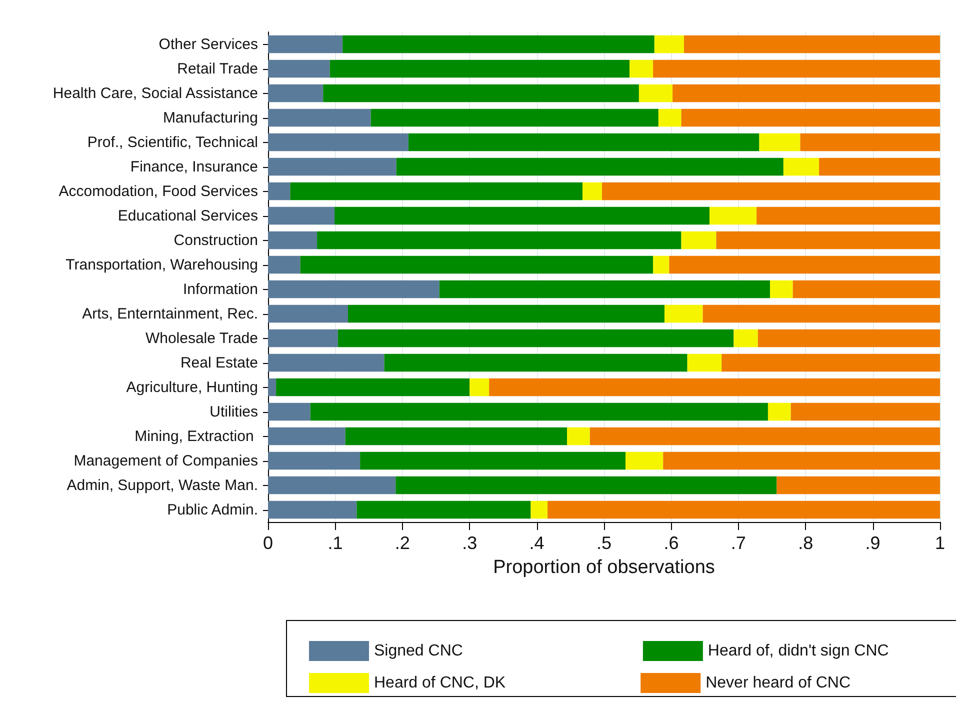 The width and height of the screenshot is (964, 713). Describe the element at coordinates (738, 543) in the screenshot. I see `x-tick-label: .7` at that location.